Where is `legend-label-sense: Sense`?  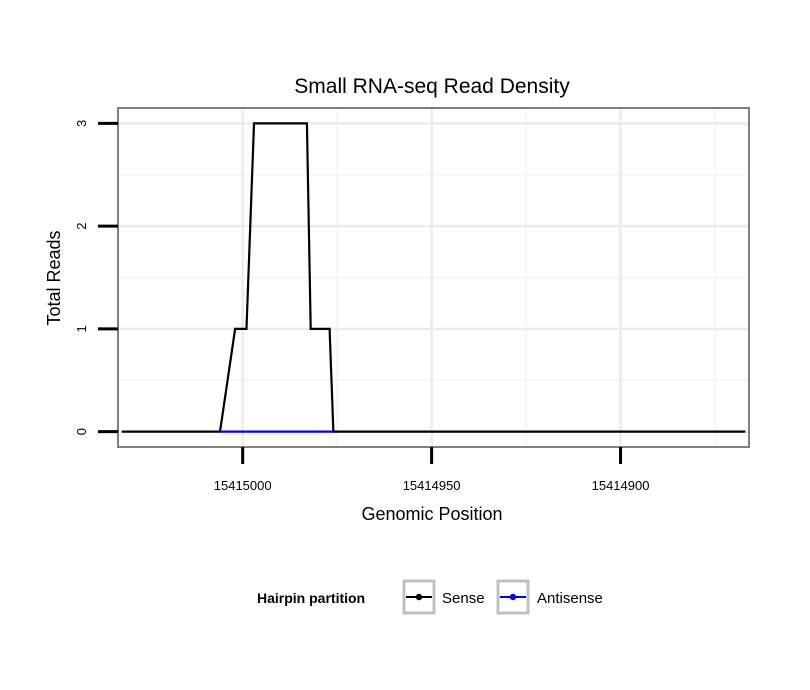
legend-label-sense: Sense is located at coordinates (463, 598).